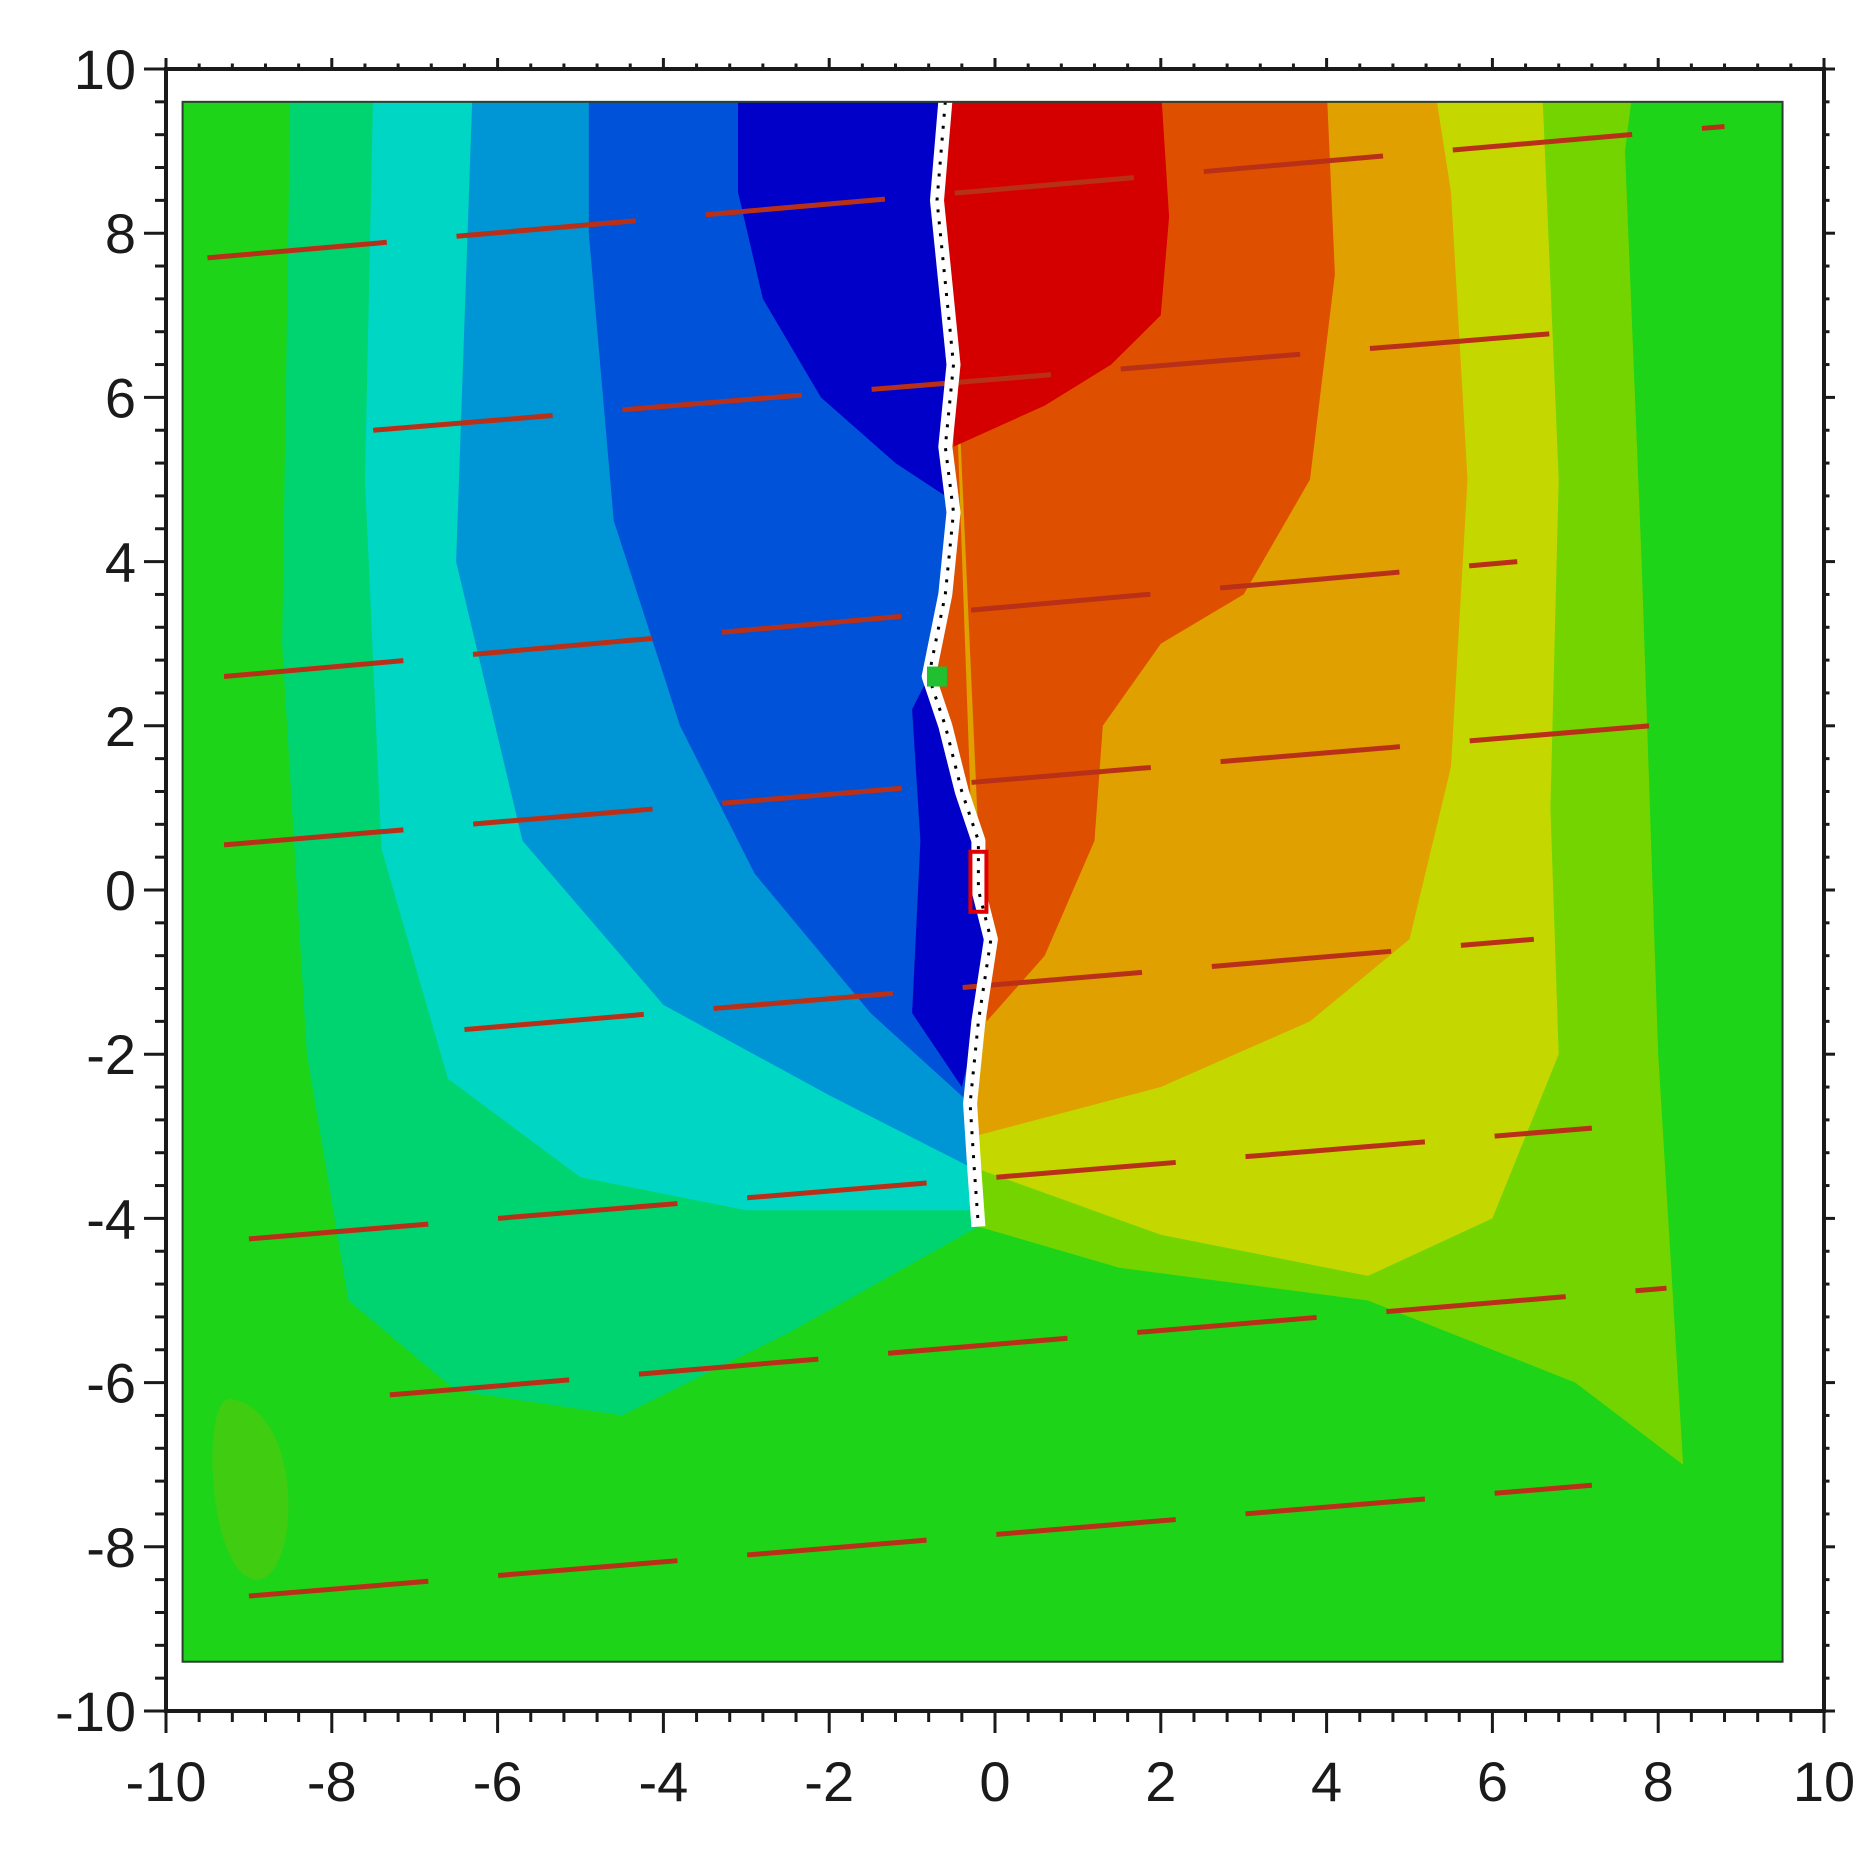 The width and height of the screenshot is (1869, 1849). What do you see at coordinates (994, 1781) in the screenshot?
I see `x-tick-label: 0` at bounding box center [994, 1781].